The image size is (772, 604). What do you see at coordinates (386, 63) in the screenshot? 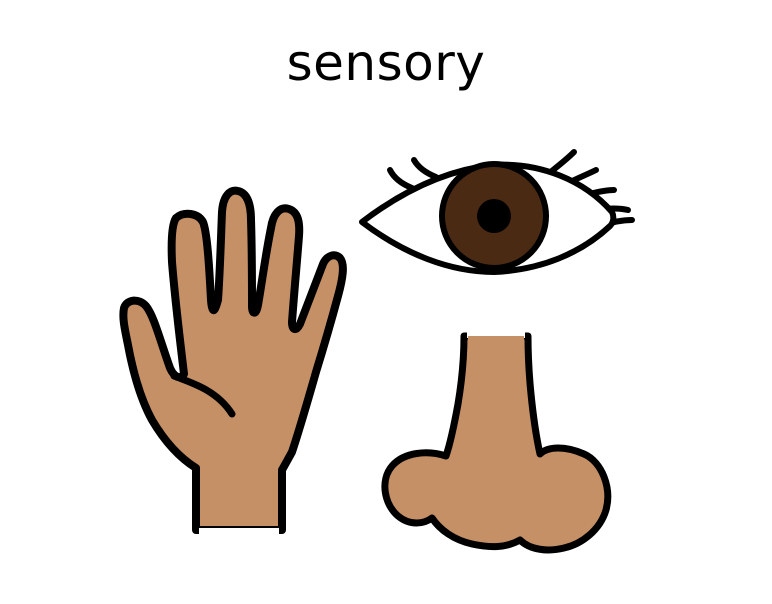
I see `card-title: sensory` at bounding box center [386, 63].